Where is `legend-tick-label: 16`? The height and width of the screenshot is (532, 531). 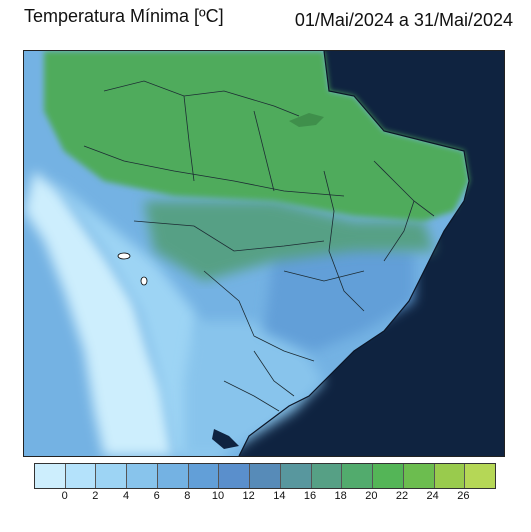
legend-tick-label: 16 is located at coordinates (310, 496).